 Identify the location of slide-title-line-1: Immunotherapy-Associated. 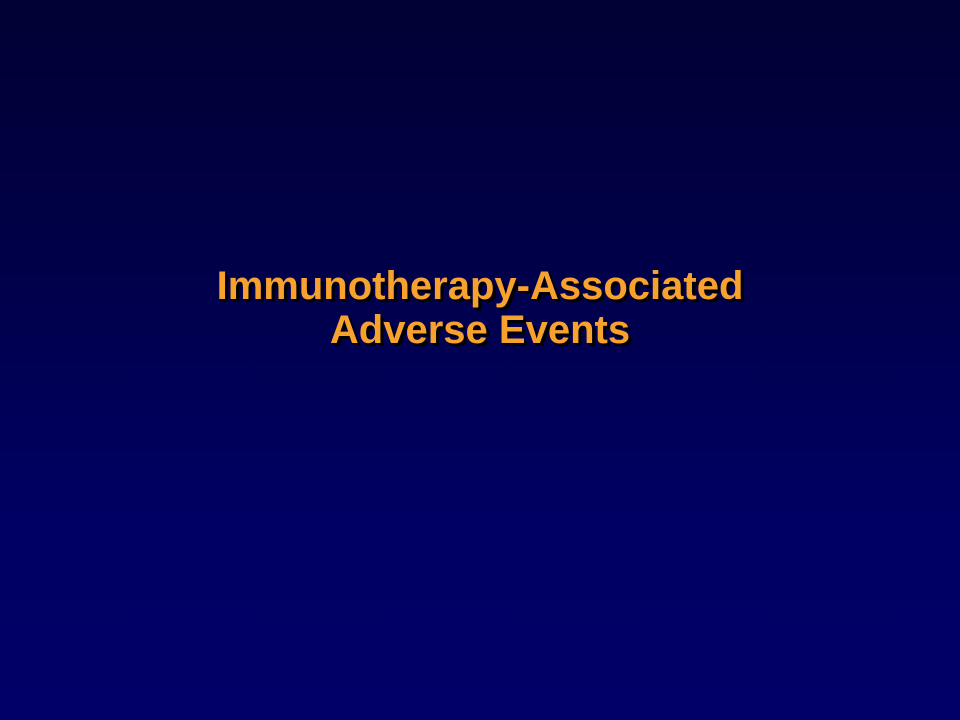
(480, 286).